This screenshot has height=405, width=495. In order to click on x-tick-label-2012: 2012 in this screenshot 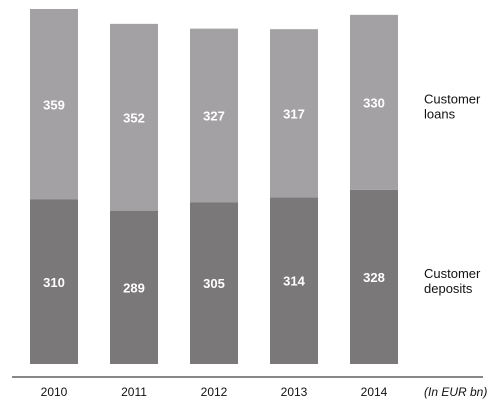, I will do `click(214, 392)`.